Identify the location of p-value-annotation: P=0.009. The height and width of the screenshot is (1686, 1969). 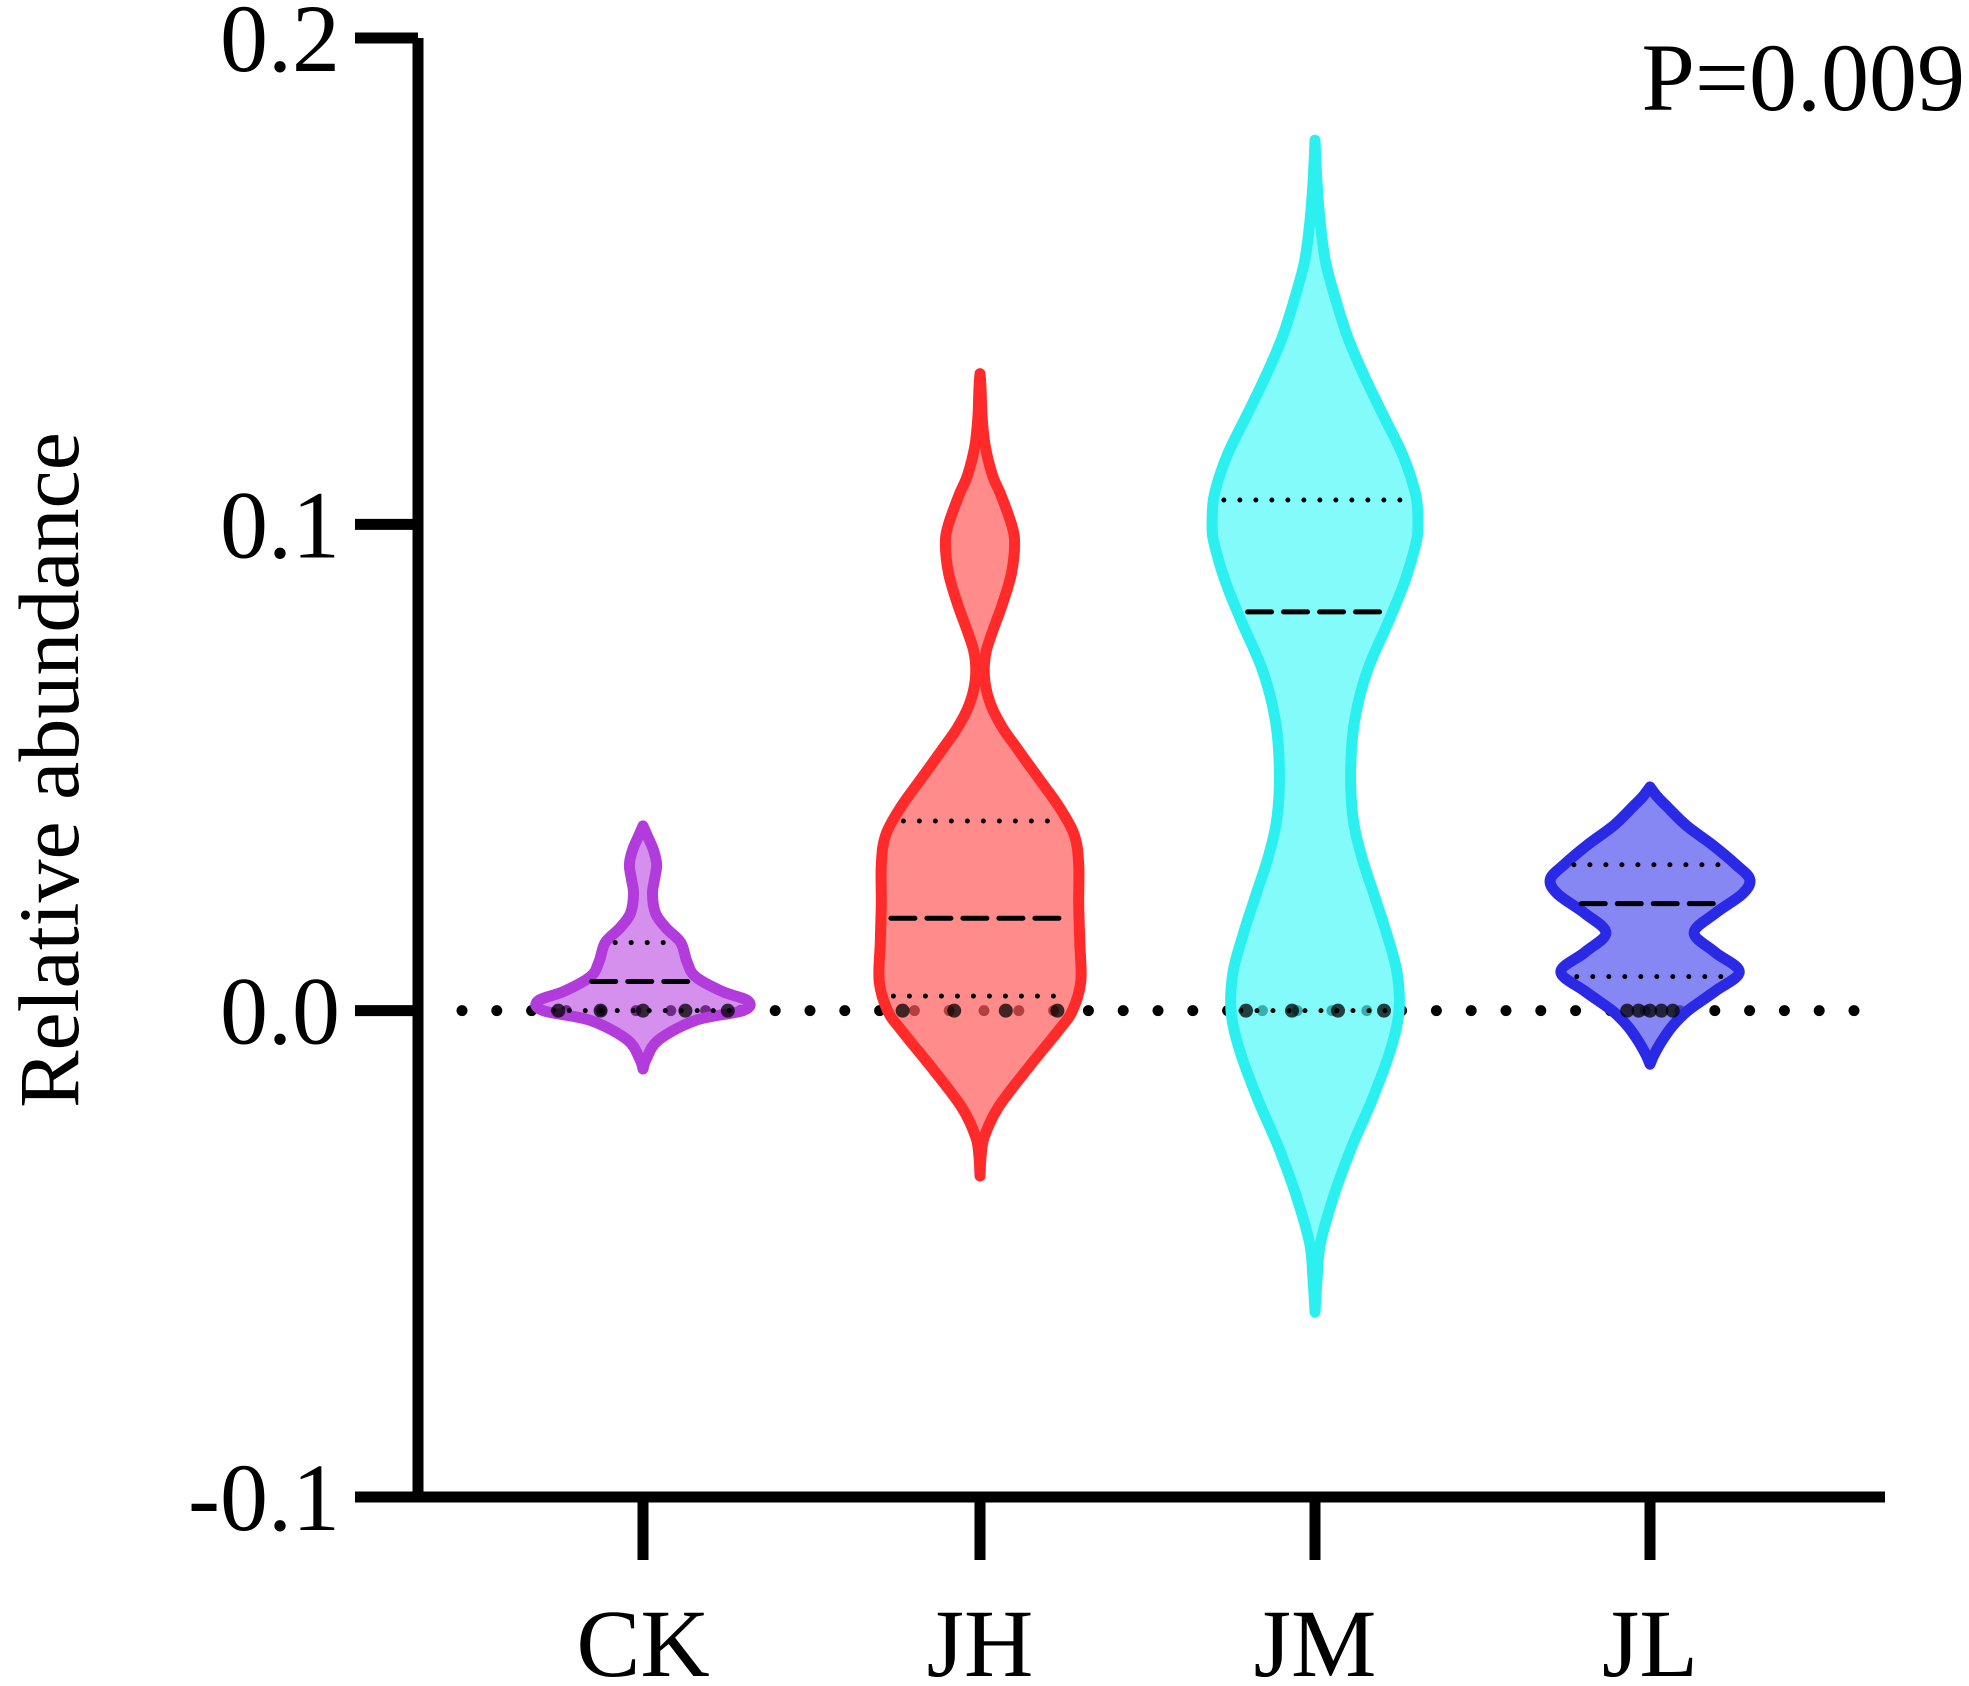
(1803, 77).